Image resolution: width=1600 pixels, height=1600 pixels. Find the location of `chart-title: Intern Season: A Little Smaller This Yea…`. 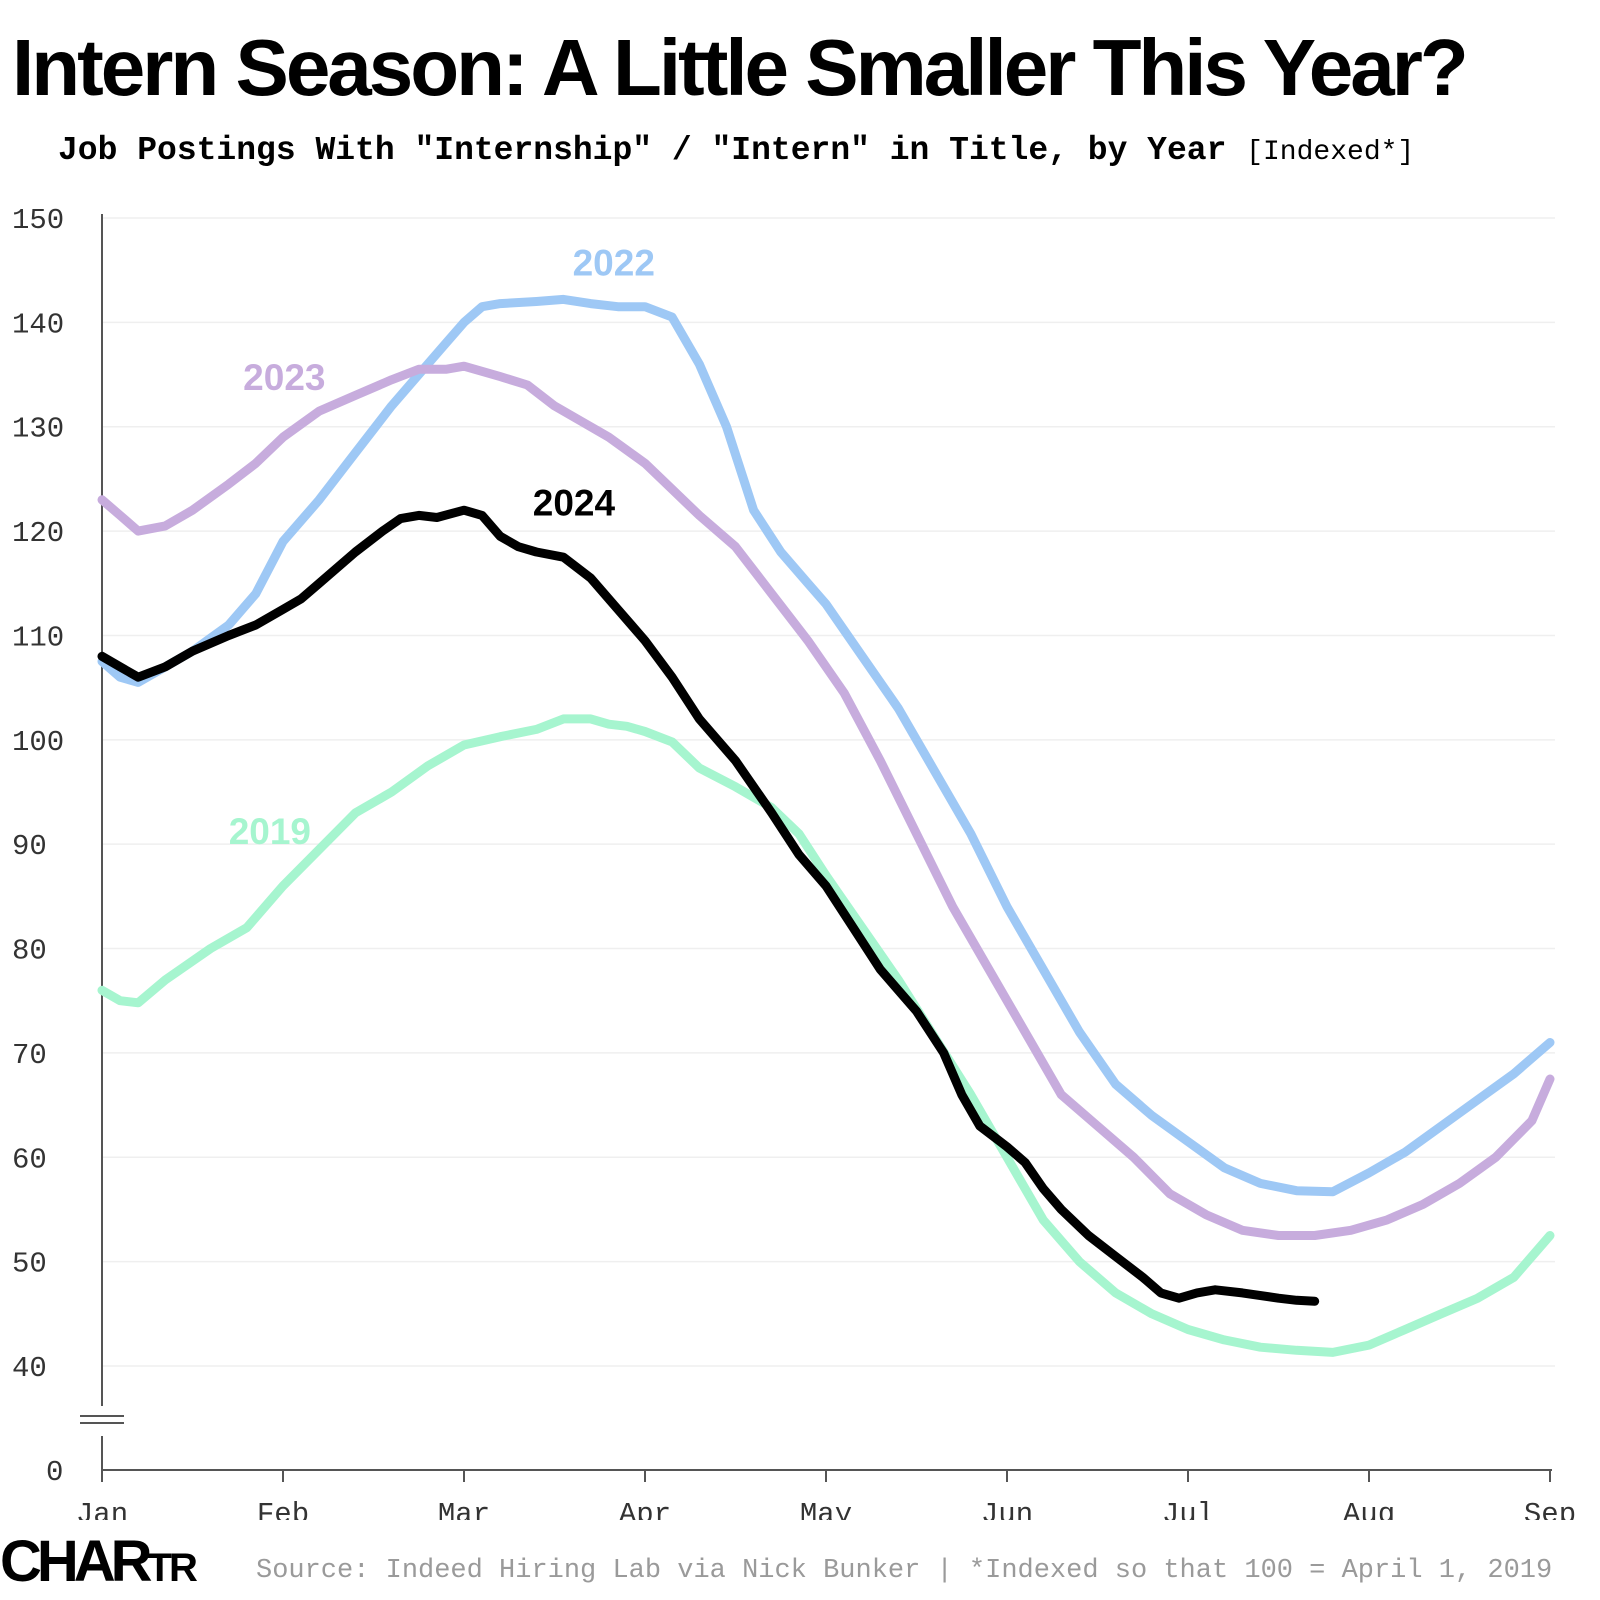

chart-title: Intern Season: A Little Smaller This Yea… is located at coordinates (740, 67).